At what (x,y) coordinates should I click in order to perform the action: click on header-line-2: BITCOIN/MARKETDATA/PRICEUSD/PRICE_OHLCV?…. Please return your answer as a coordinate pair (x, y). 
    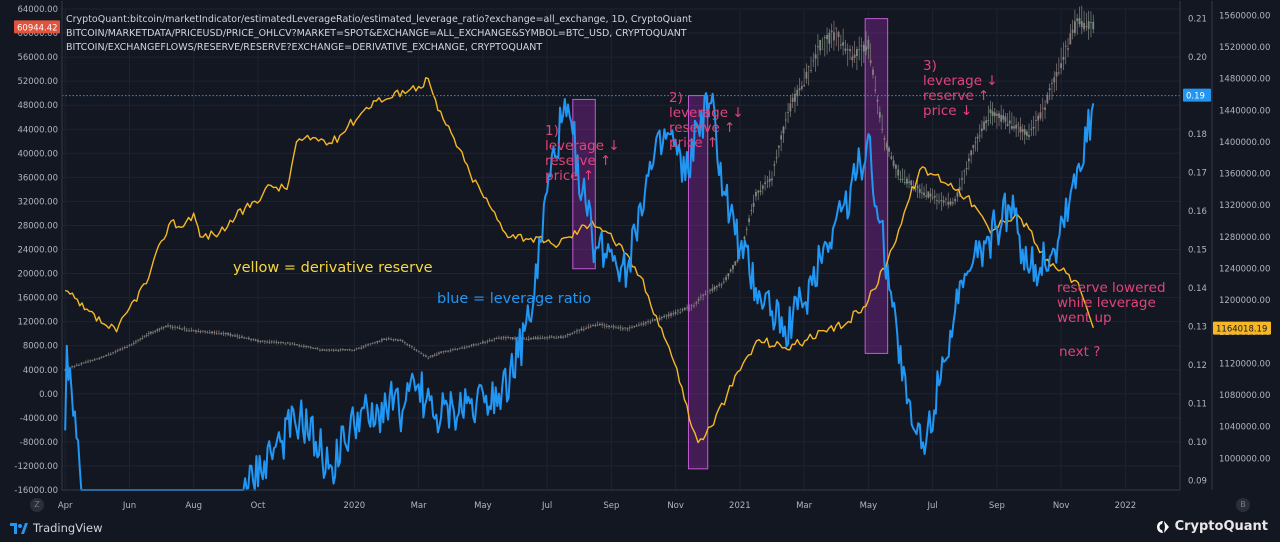
    Looking at the image, I should click on (376, 33).